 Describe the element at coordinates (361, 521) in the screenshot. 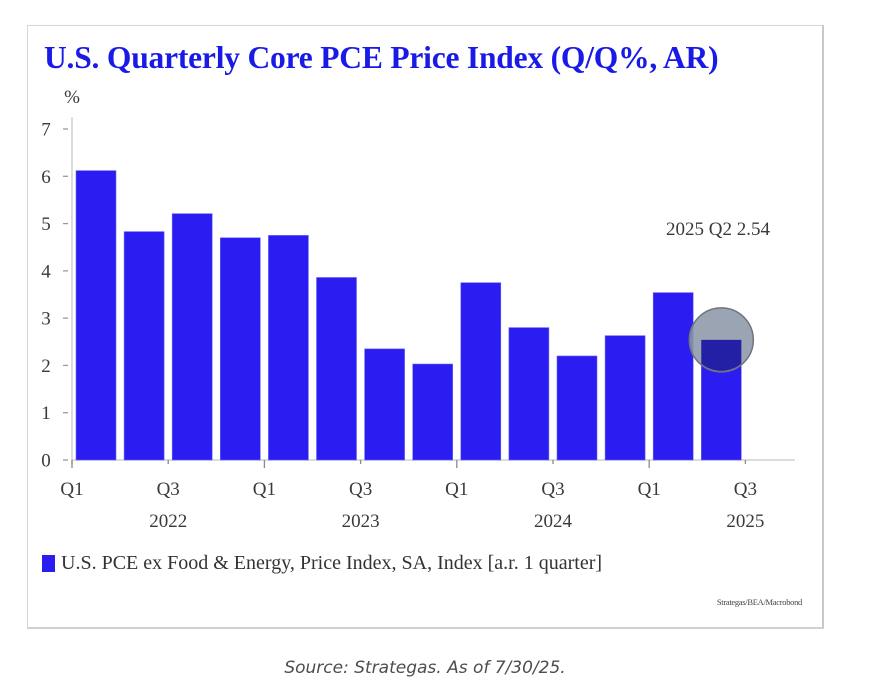

I see `x-year-label: 2023` at that location.